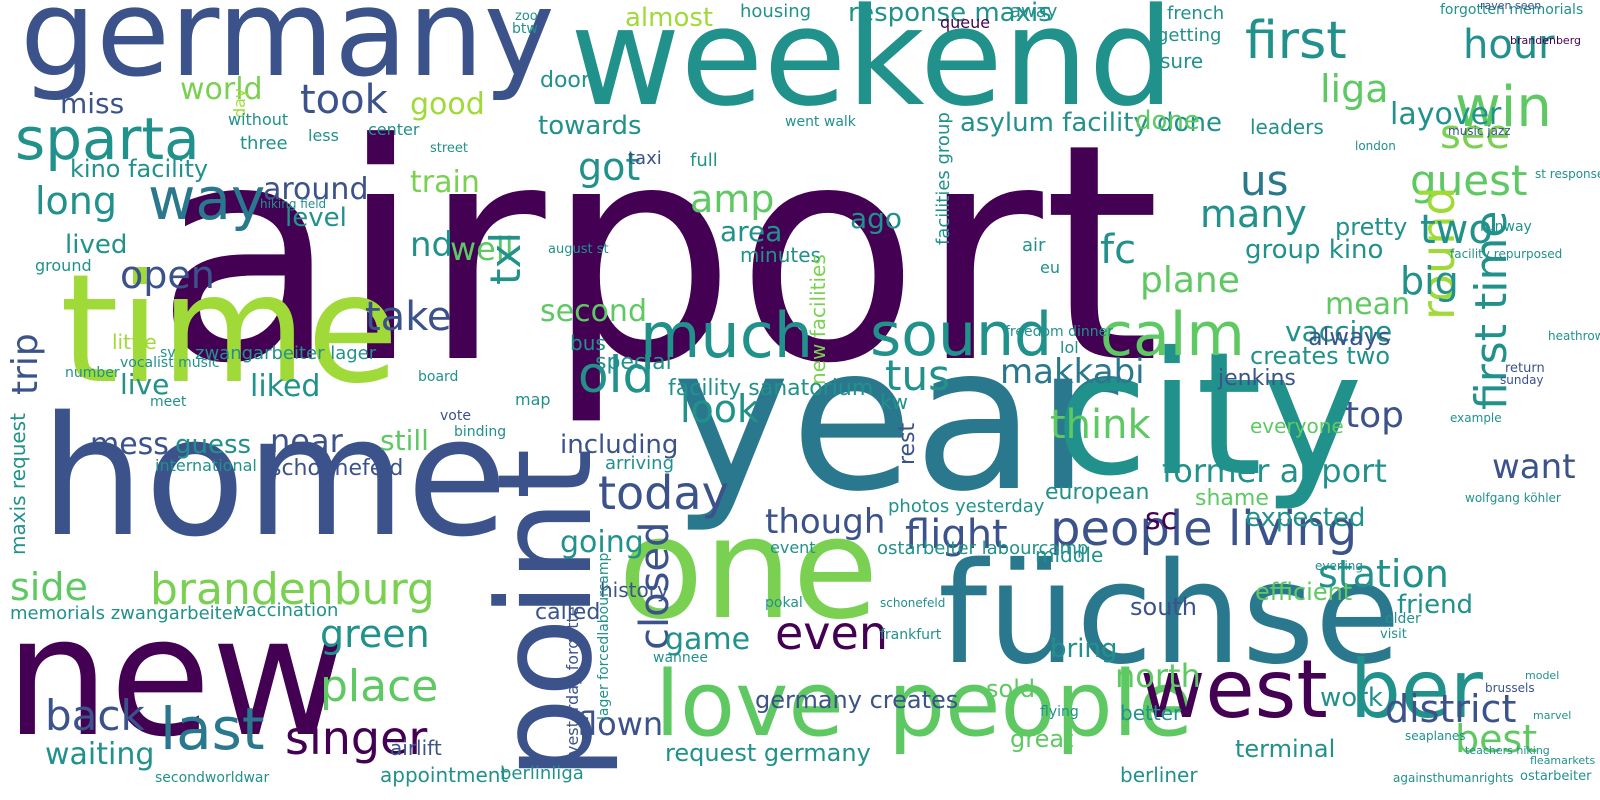 The width and height of the screenshot is (1600, 800). What do you see at coordinates (593, 311) in the screenshot?
I see `word-second: second` at bounding box center [593, 311].